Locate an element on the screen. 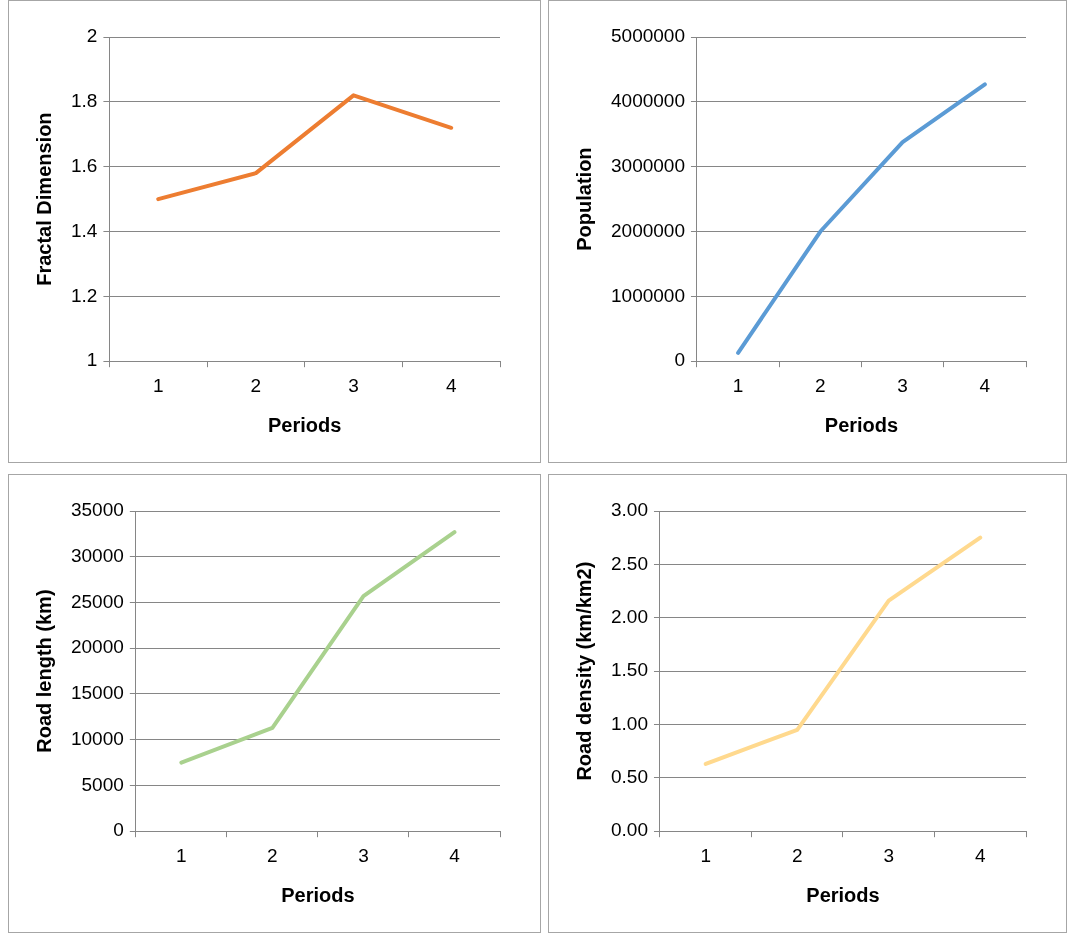  y-tick-label: 30000 is located at coordinates (97, 555).